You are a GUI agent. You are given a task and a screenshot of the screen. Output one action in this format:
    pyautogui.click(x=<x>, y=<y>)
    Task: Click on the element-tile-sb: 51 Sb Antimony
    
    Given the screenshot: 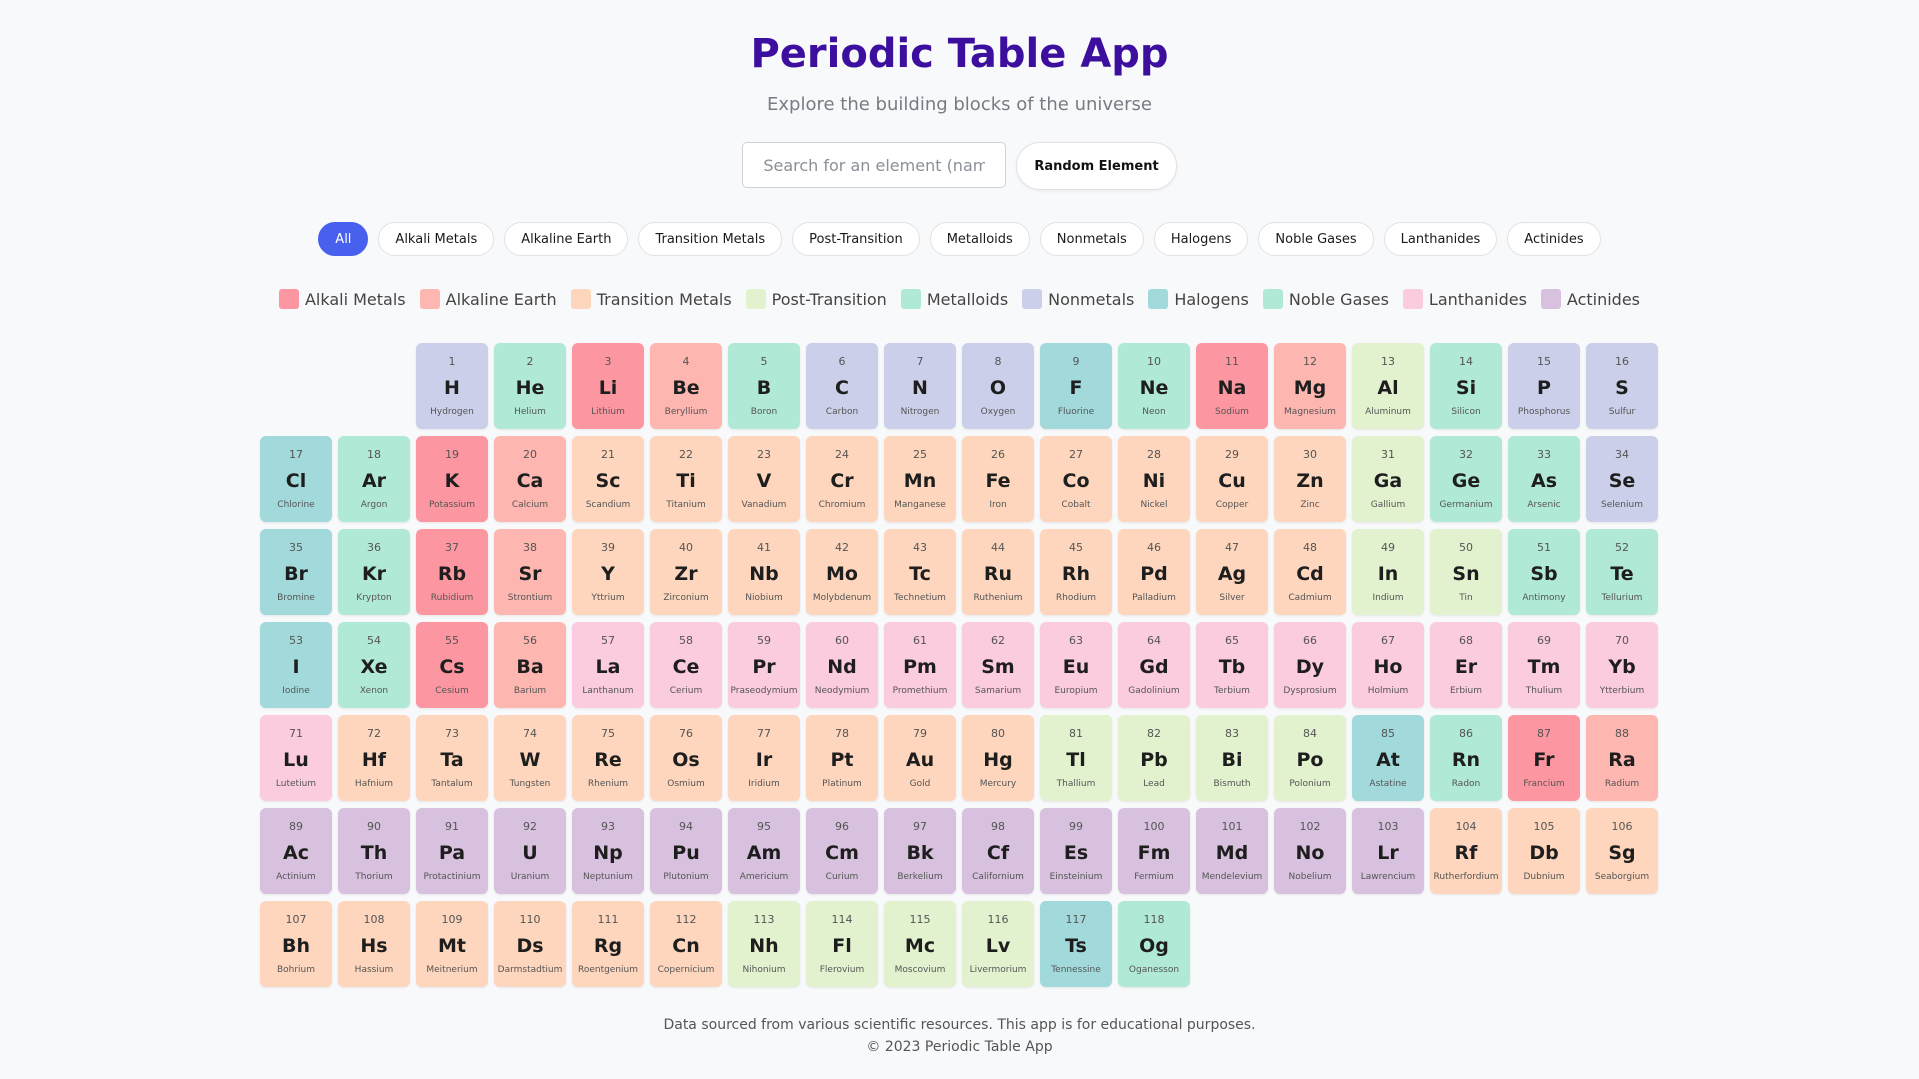 What is the action you would take?
    pyautogui.click(x=1544, y=572)
    